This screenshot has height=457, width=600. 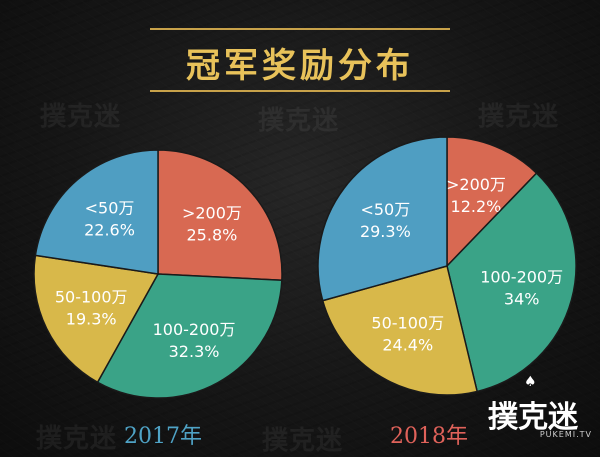 What do you see at coordinates (522, 298) in the screenshot?
I see `slice-value: 34%` at bounding box center [522, 298].